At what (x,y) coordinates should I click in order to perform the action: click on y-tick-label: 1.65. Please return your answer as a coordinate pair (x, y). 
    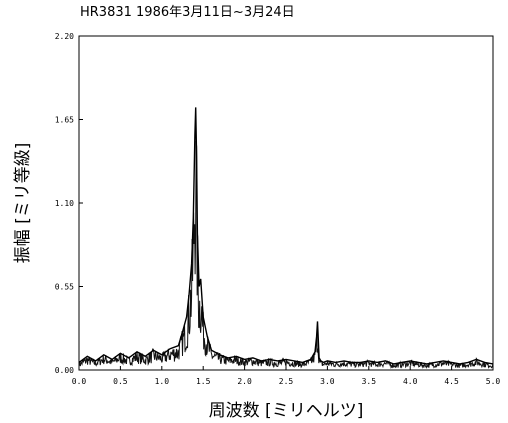
    Looking at the image, I should click on (64, 120).